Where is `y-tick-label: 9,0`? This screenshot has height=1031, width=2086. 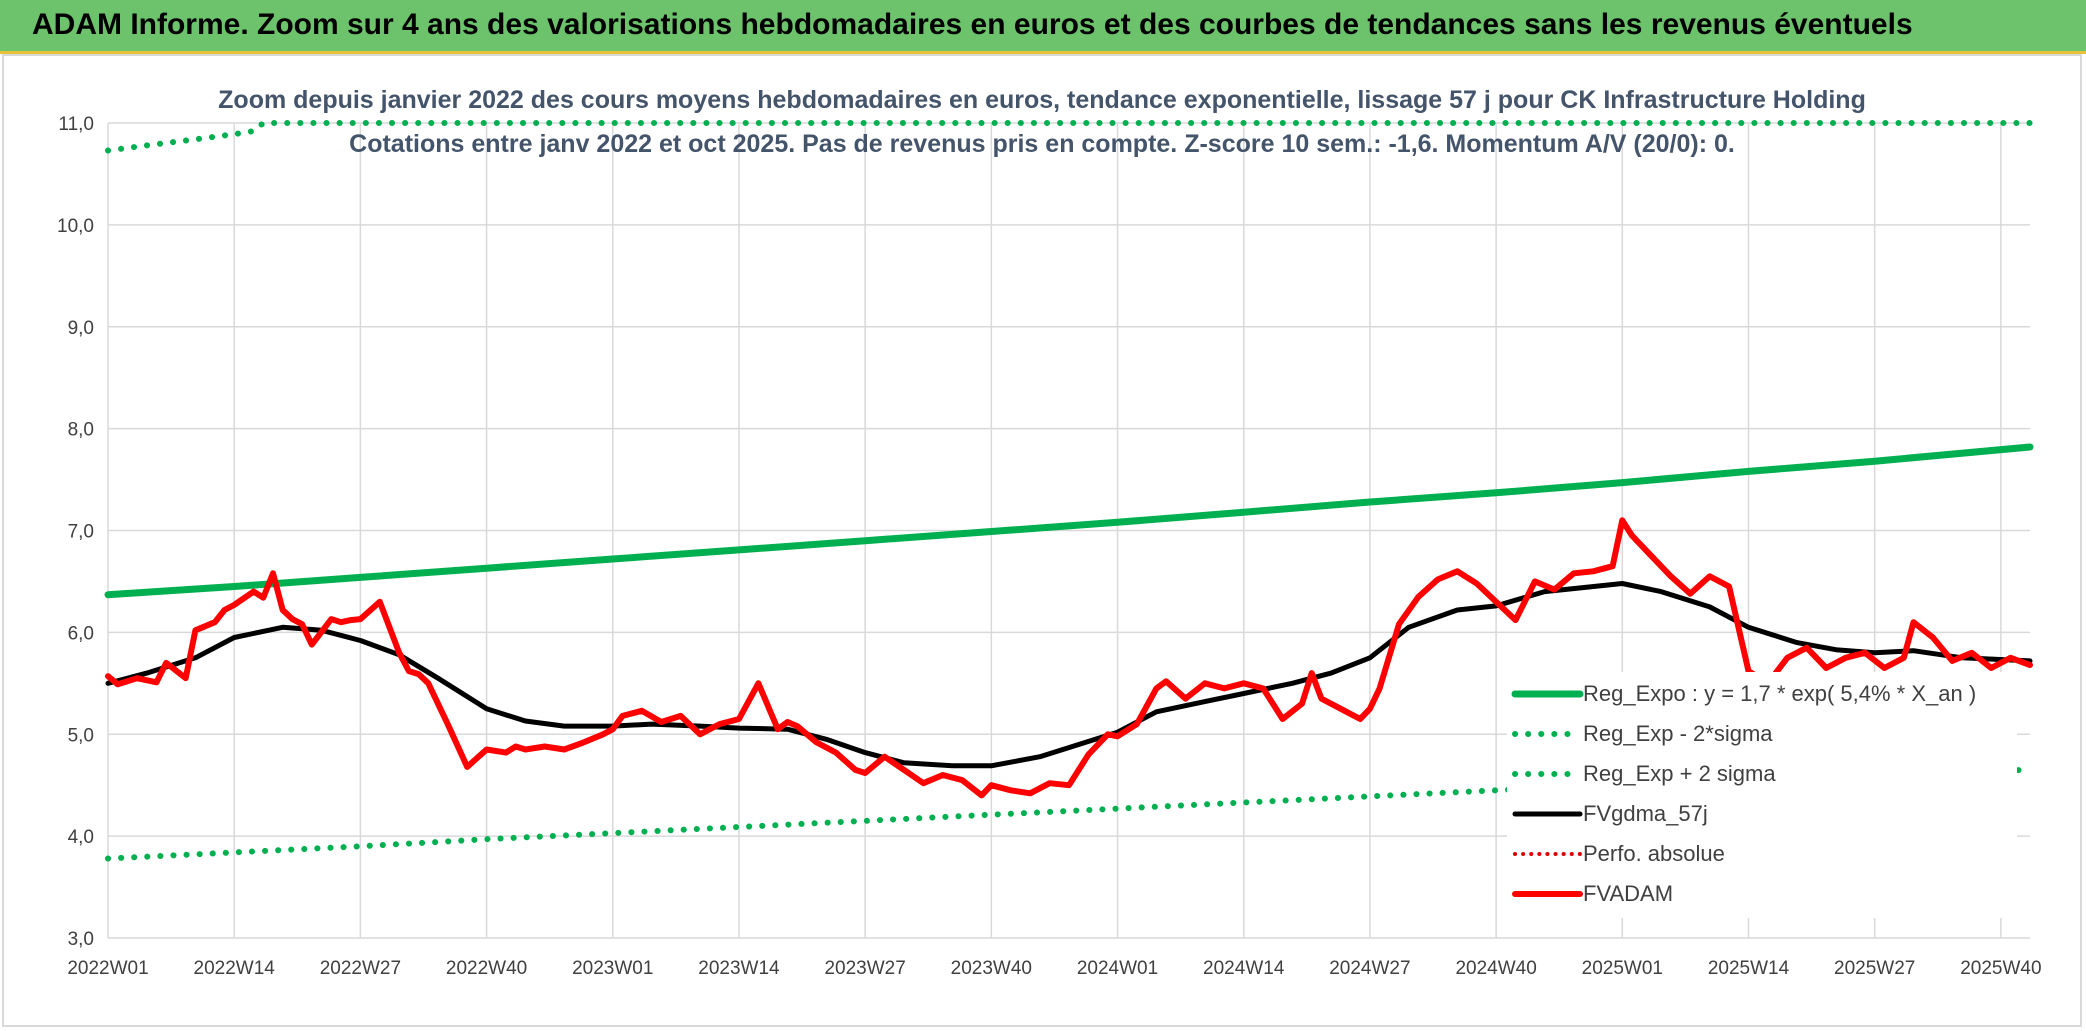
y-tick-label: 9,0 is located at coordinates (81, 328).